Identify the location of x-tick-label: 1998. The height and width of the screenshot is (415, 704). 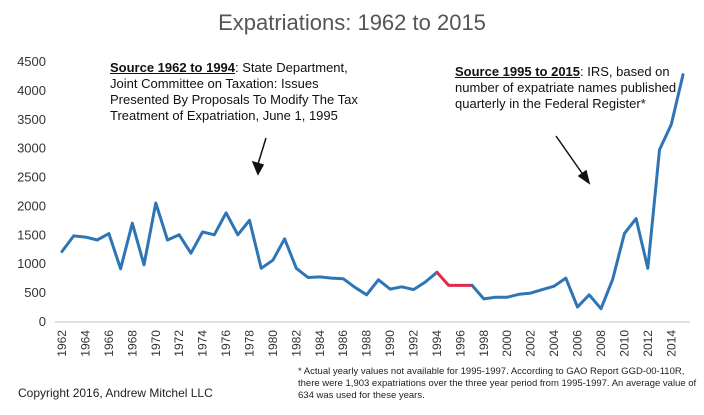
(484, 343).